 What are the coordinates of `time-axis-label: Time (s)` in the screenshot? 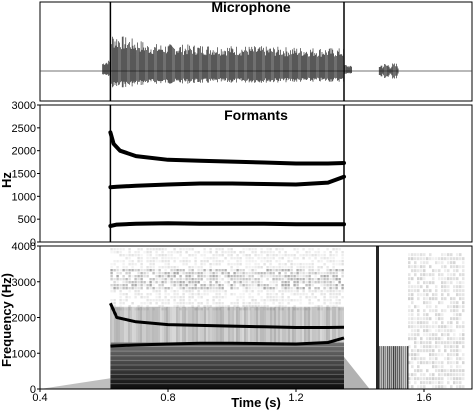 It's located at (256, 402).